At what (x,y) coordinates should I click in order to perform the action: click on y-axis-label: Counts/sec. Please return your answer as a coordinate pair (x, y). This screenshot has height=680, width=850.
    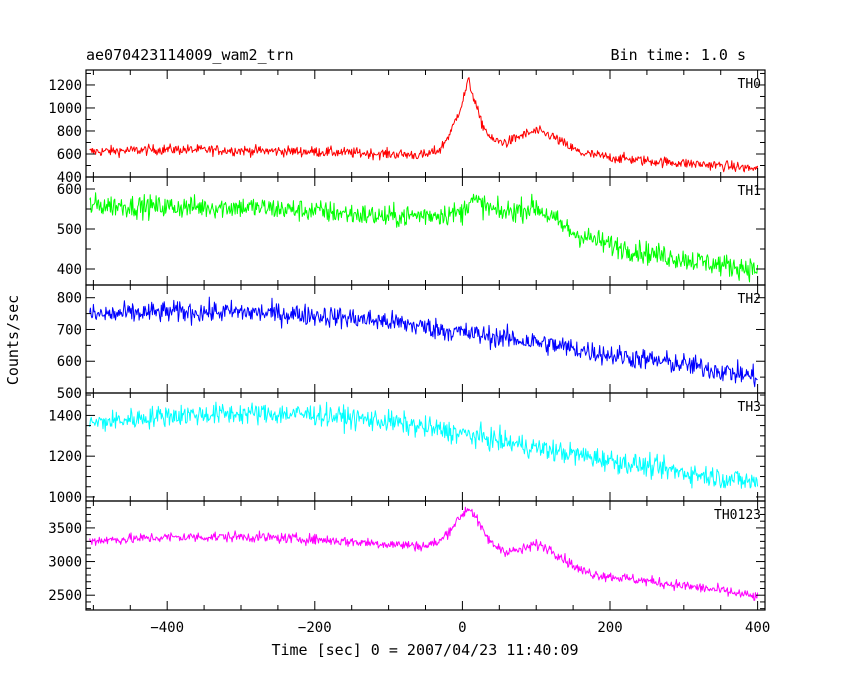
    Looking at the image, I should click on (13, 340).